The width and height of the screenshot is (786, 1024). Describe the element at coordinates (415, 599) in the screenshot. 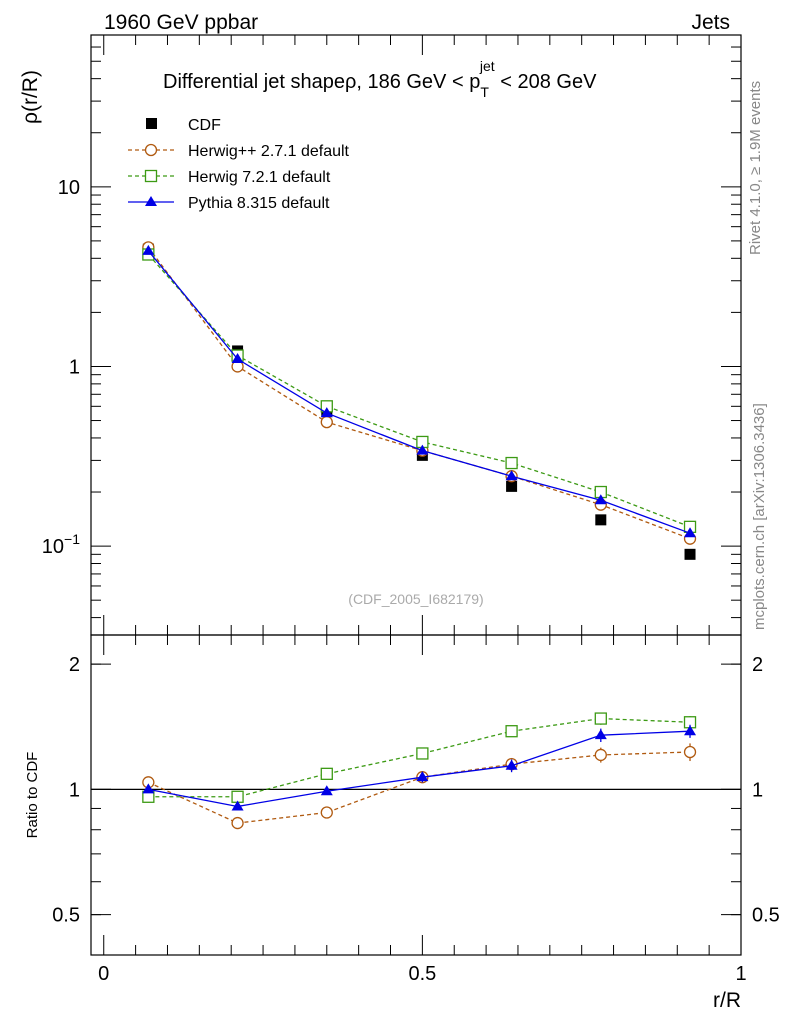

I see `watermark: (CDF_2005_I682179)` at that location.